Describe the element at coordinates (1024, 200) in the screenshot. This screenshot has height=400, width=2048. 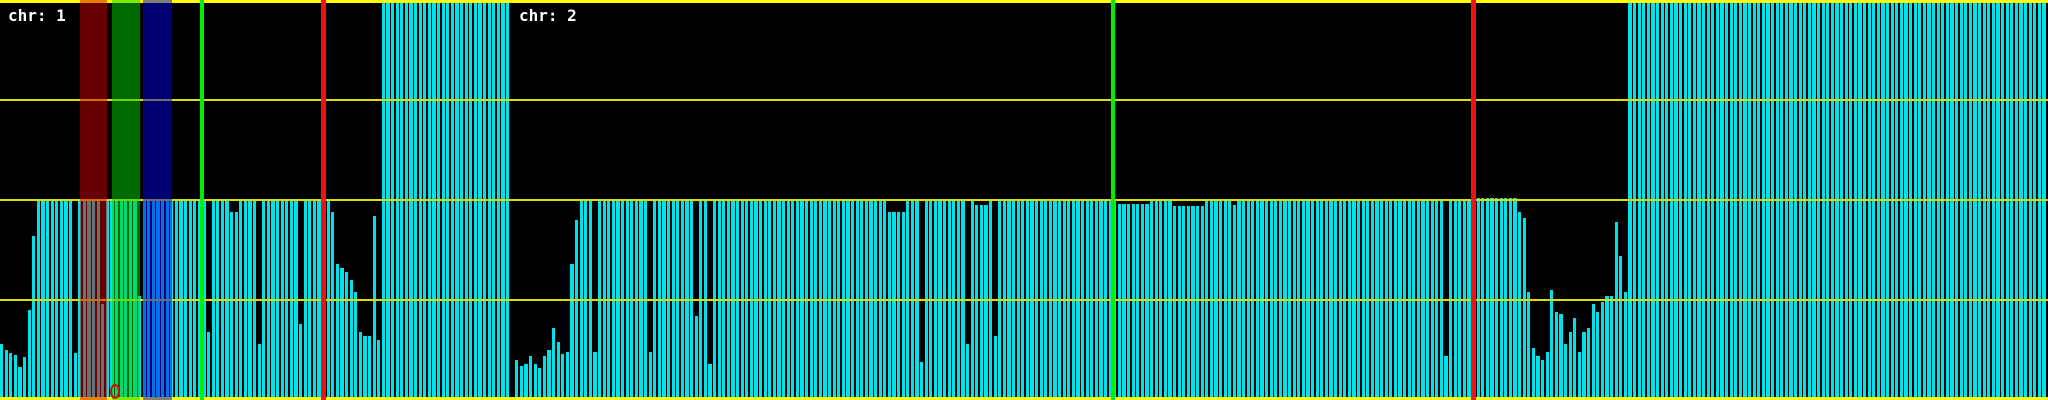
I see `horizontal-gridline` at that location.